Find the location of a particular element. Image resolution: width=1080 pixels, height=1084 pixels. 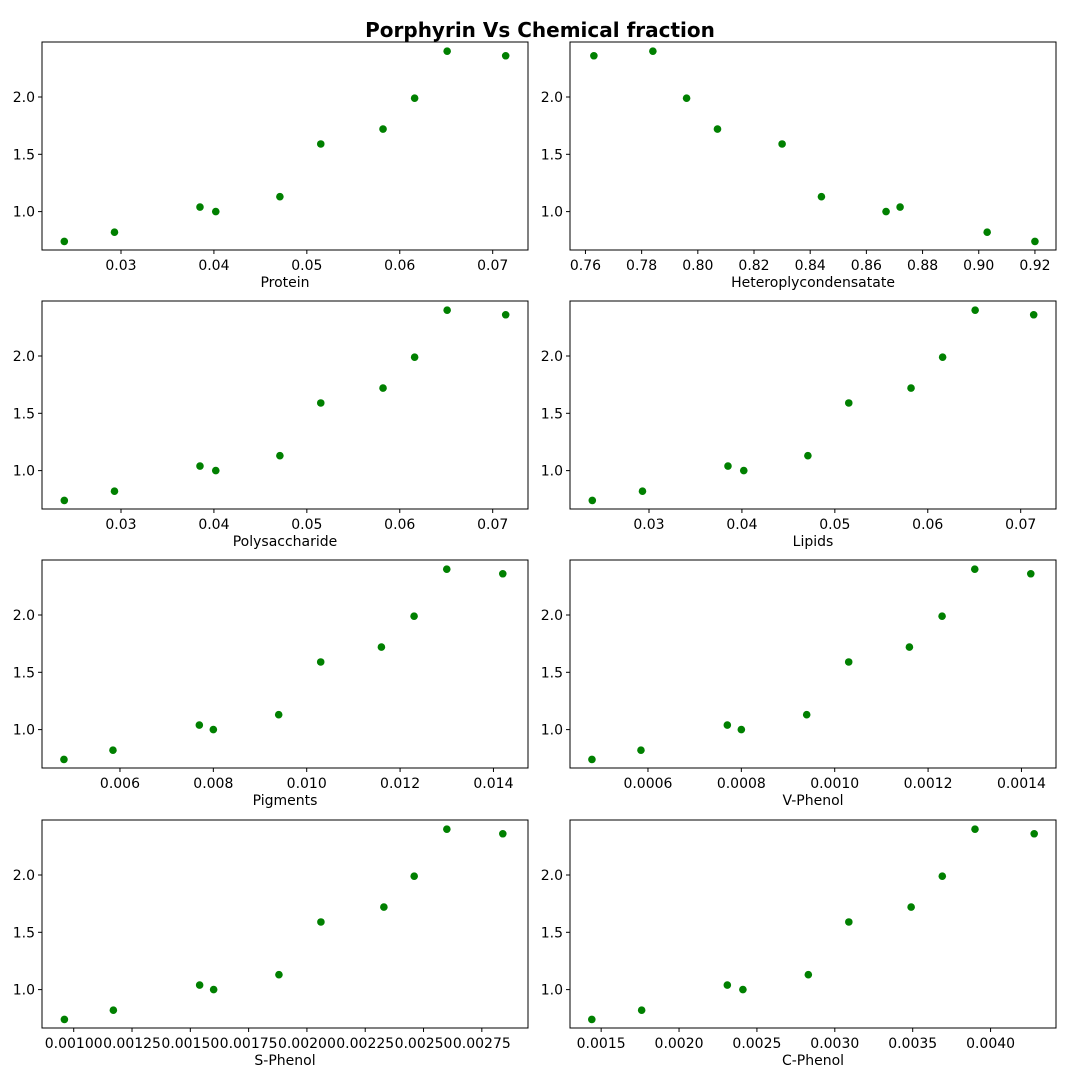

x-tick-label: 0.00200 is located at coordinates (307, 1044).